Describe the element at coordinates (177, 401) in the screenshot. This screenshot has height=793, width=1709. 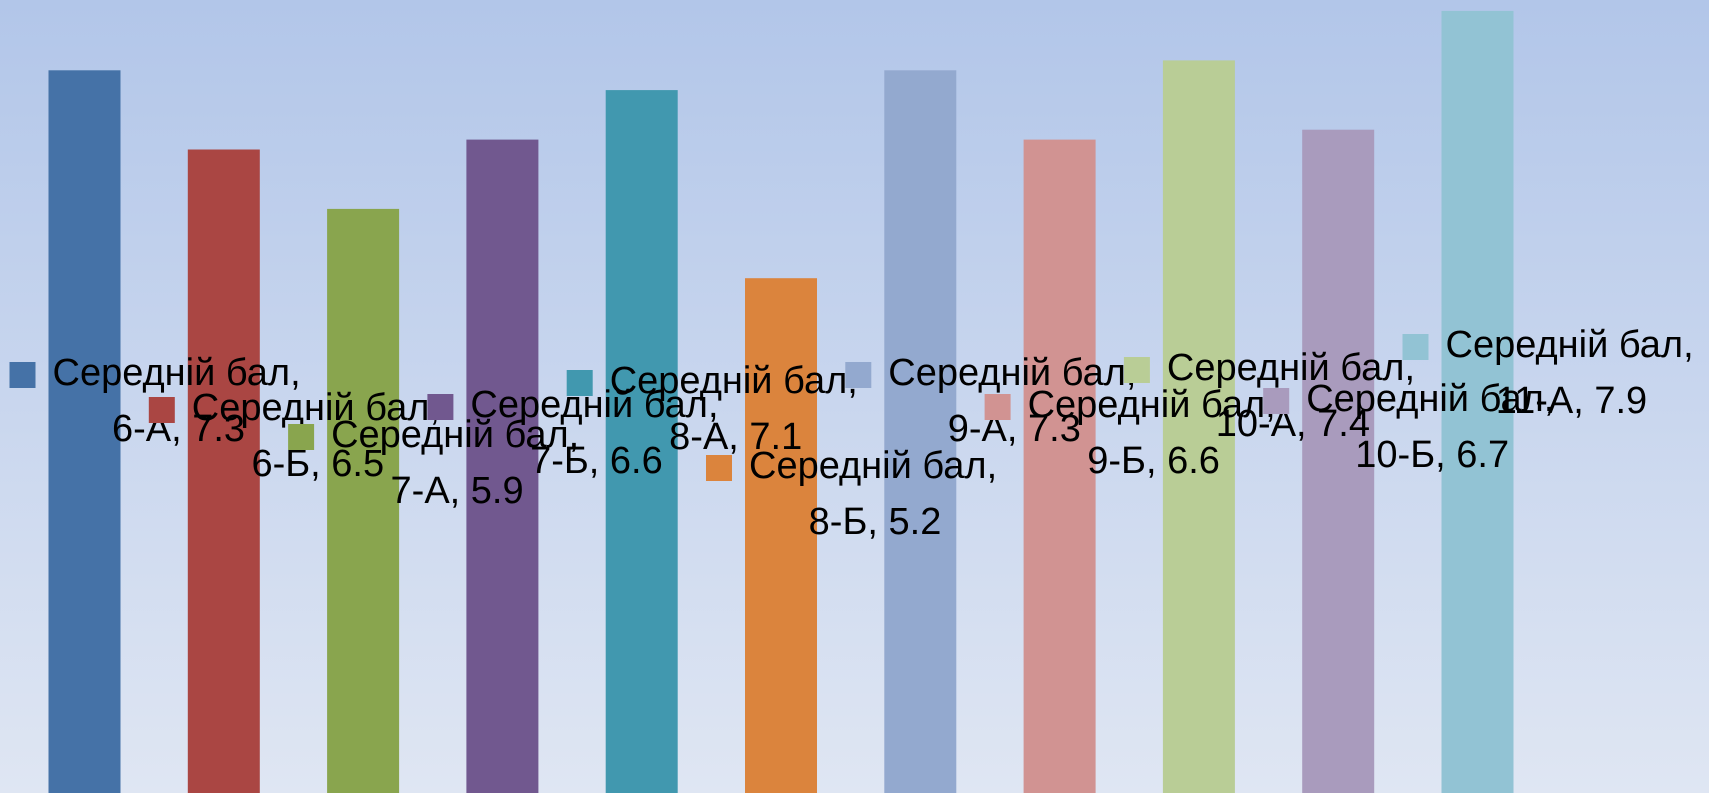
I see `data-label: Середній бал, 6-А, 7.3` at that location.